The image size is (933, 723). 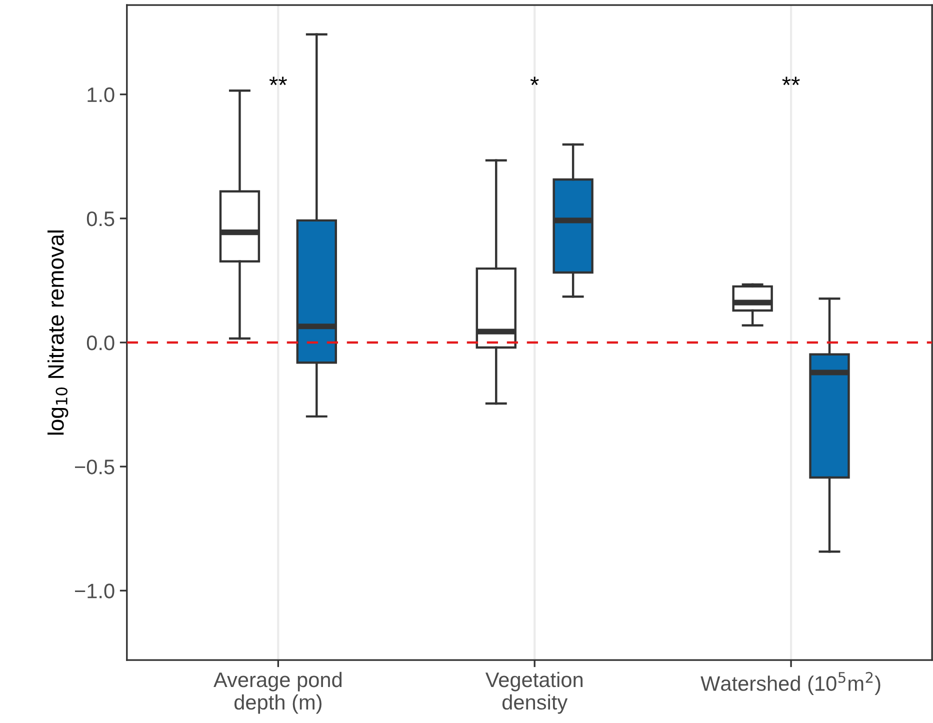 What do you see at coordinates (534, 81) in the screenshot?
I see `annotation: *` at bounding box center [534, 81].